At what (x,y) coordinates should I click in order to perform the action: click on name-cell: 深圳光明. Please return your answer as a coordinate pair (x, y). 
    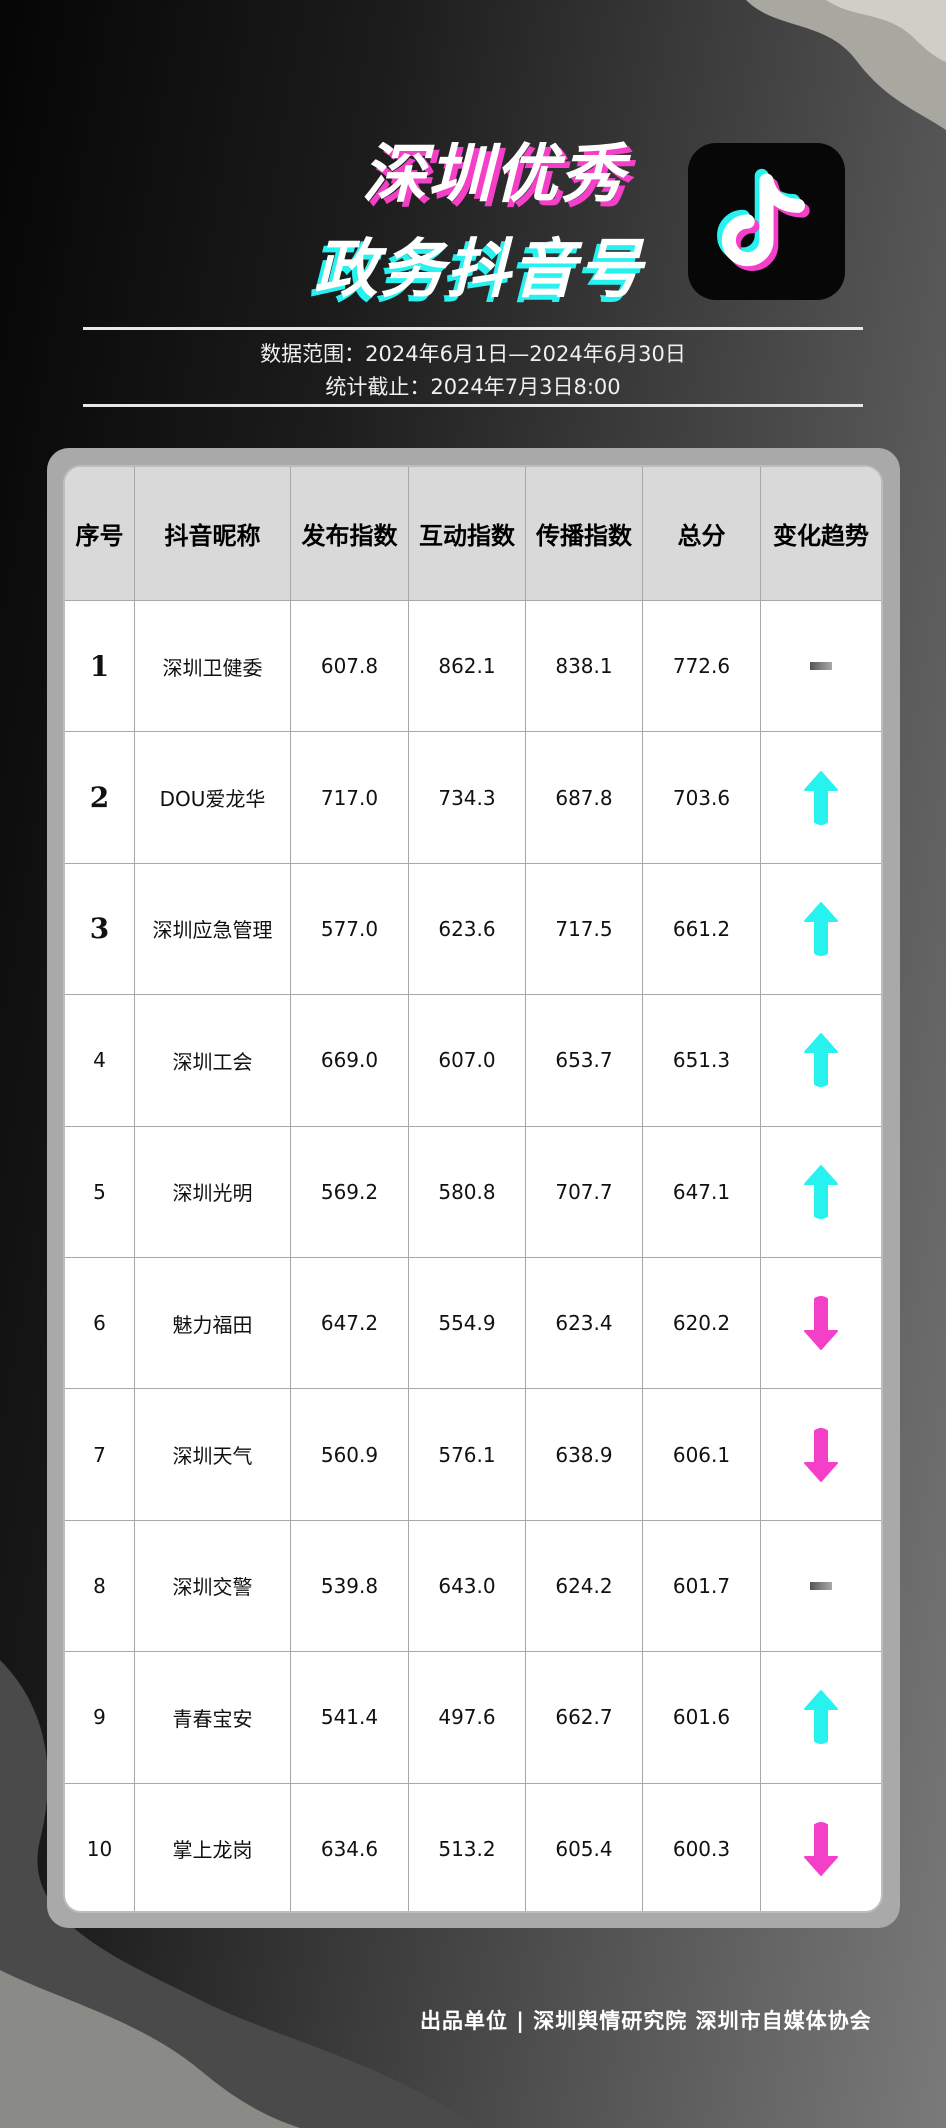
    Looking at the image, I should click on (213, 1191).